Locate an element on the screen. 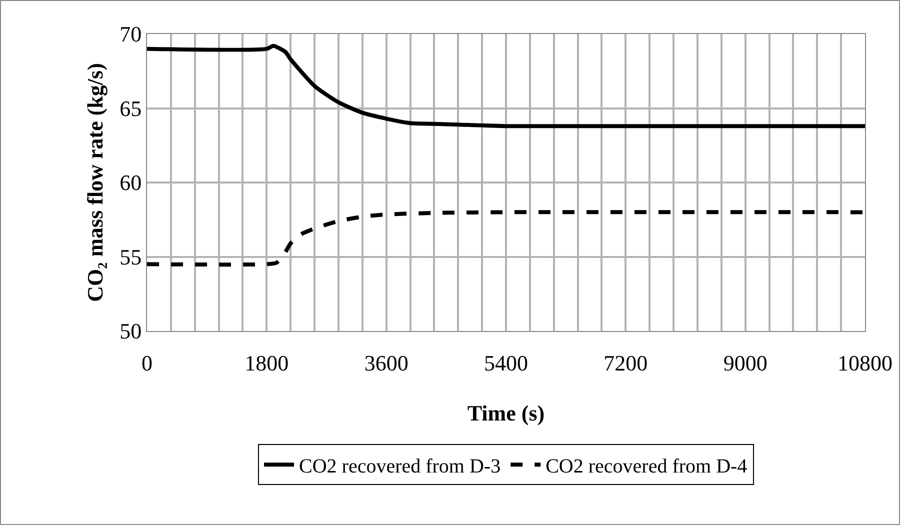  x-tick-label: 1800 is located at coordinates (266, 363).